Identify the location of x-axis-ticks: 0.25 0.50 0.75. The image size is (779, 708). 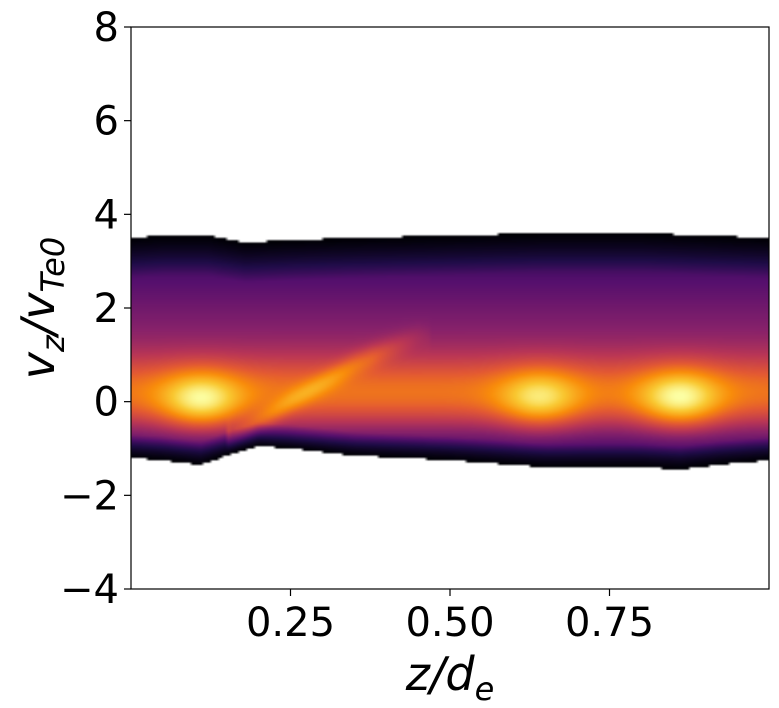
(450, 617).